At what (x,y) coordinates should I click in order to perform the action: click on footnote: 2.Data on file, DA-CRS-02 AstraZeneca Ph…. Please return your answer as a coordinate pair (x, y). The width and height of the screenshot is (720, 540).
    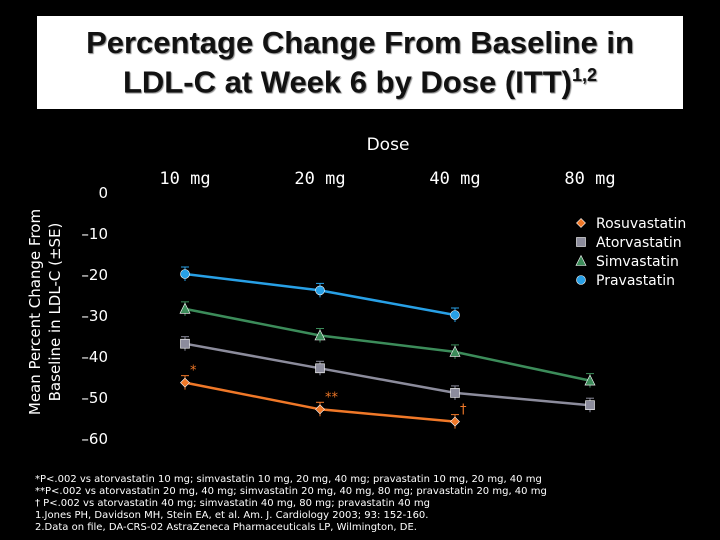
    Looking at the image, I should click on (226, 527).